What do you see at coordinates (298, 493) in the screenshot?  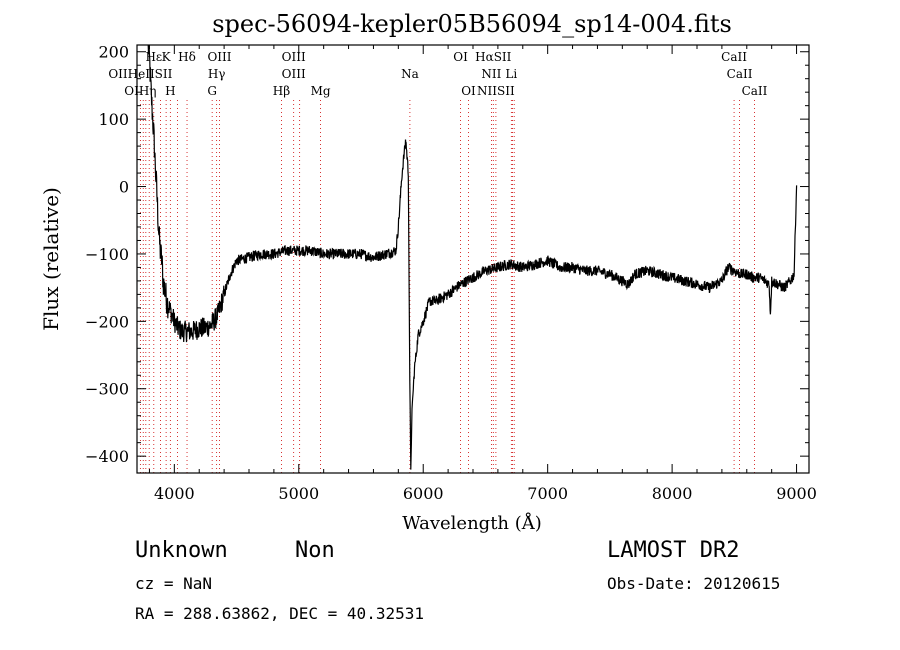 I see `x-tick-label: 5000` at bounding box center [298, 493].